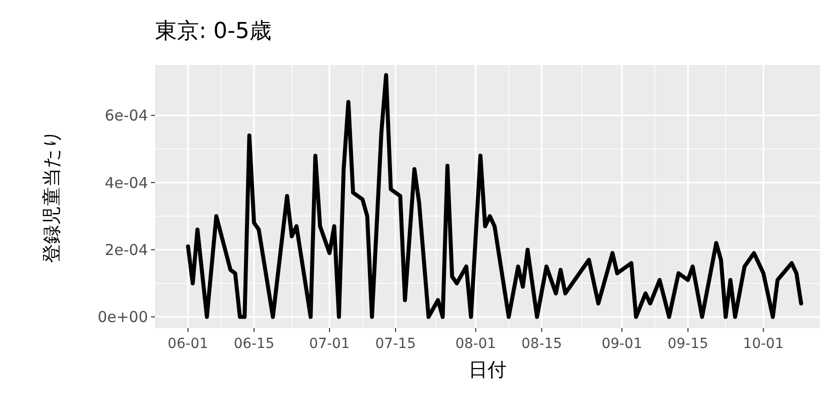  I want to click on y-axis-title: 登録児童当たり, so click(52, 196).